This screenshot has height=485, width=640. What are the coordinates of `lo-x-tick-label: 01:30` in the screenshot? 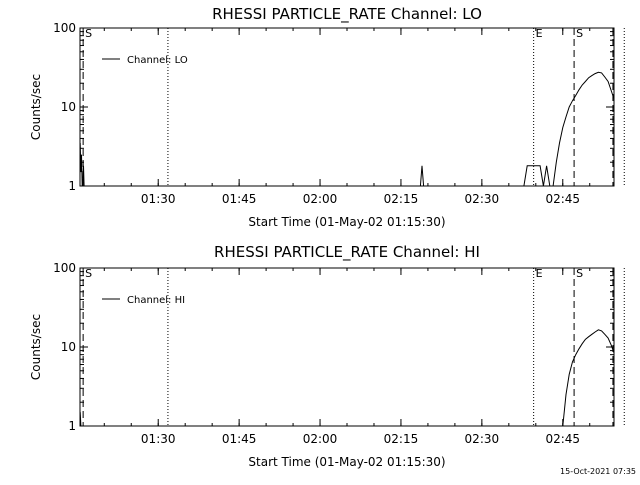 It's located at (158, 199).